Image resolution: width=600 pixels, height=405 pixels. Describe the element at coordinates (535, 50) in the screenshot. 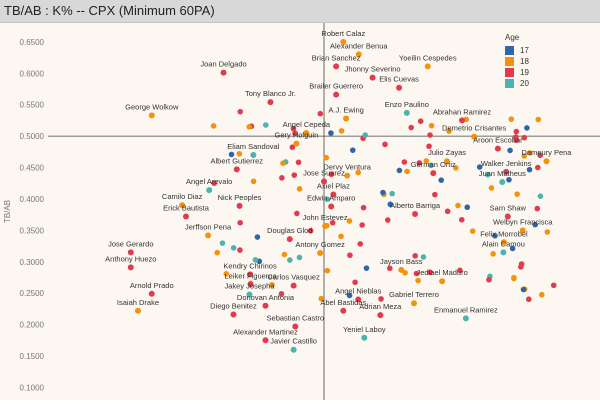

I see `legend-item-17: 17` at that location.